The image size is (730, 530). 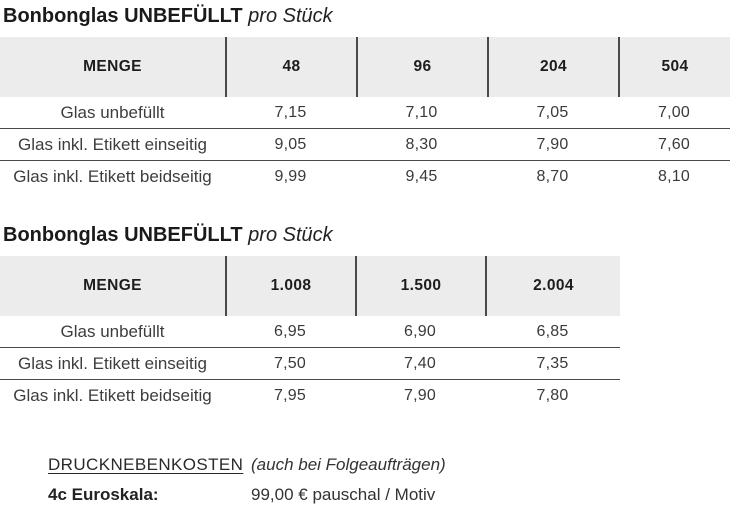 What do you see at coordinates (552, 67) in the screenshot?
I see `table-1-header-qty-204: 204` at bounding box center [552, 67].